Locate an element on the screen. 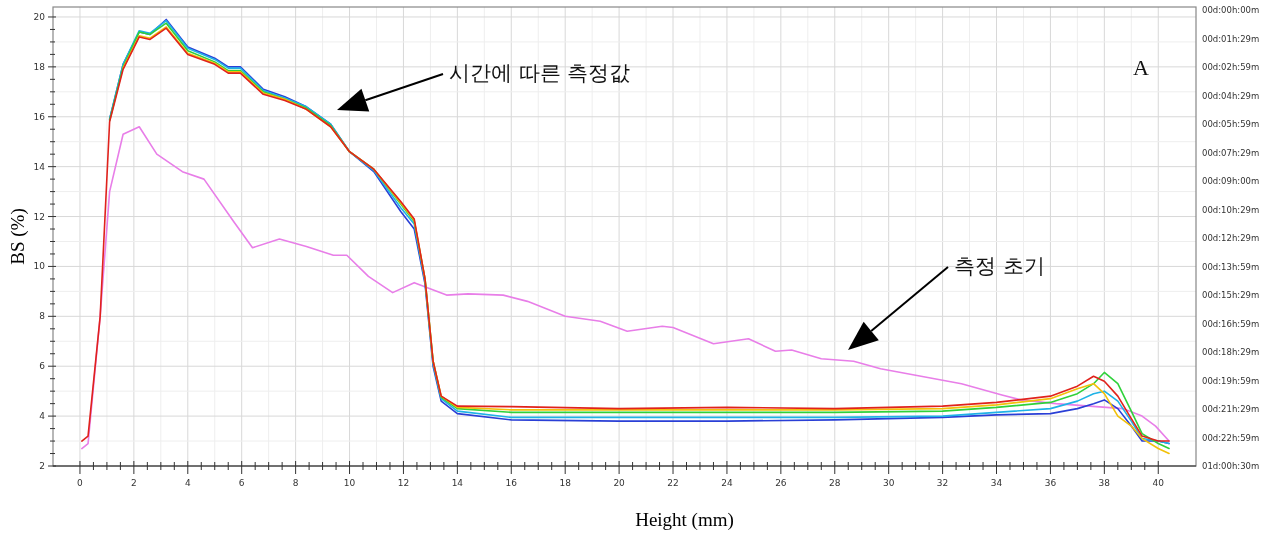 The height and width of the screenshot is (535, 1267). x-tick-label: 18 is located at coordinates (565, 483).